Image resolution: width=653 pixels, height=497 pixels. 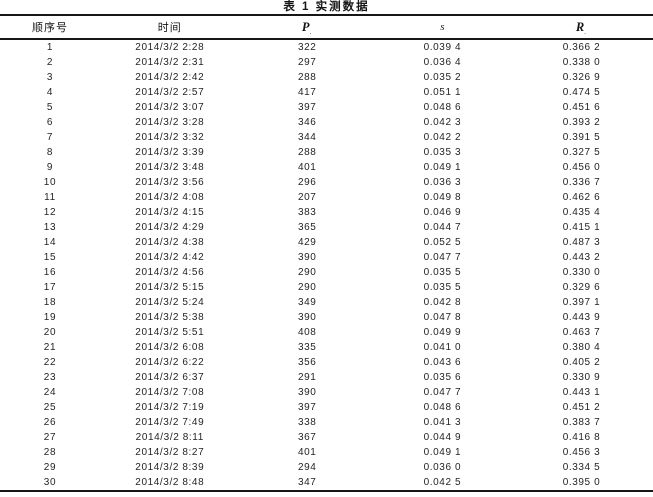 What do you see at coordinates (581, 167) in the screenshot?
I see `table-cell: 0.456 0` at bounding box center [581, 167].